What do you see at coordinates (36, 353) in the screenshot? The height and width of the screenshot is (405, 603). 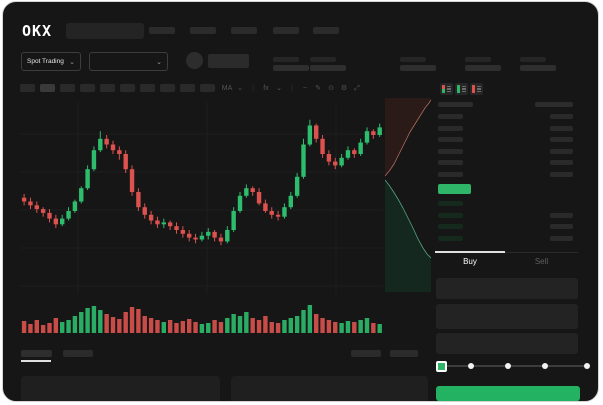 I see `bottom-tab-orders` at bounding box center [36, 353].